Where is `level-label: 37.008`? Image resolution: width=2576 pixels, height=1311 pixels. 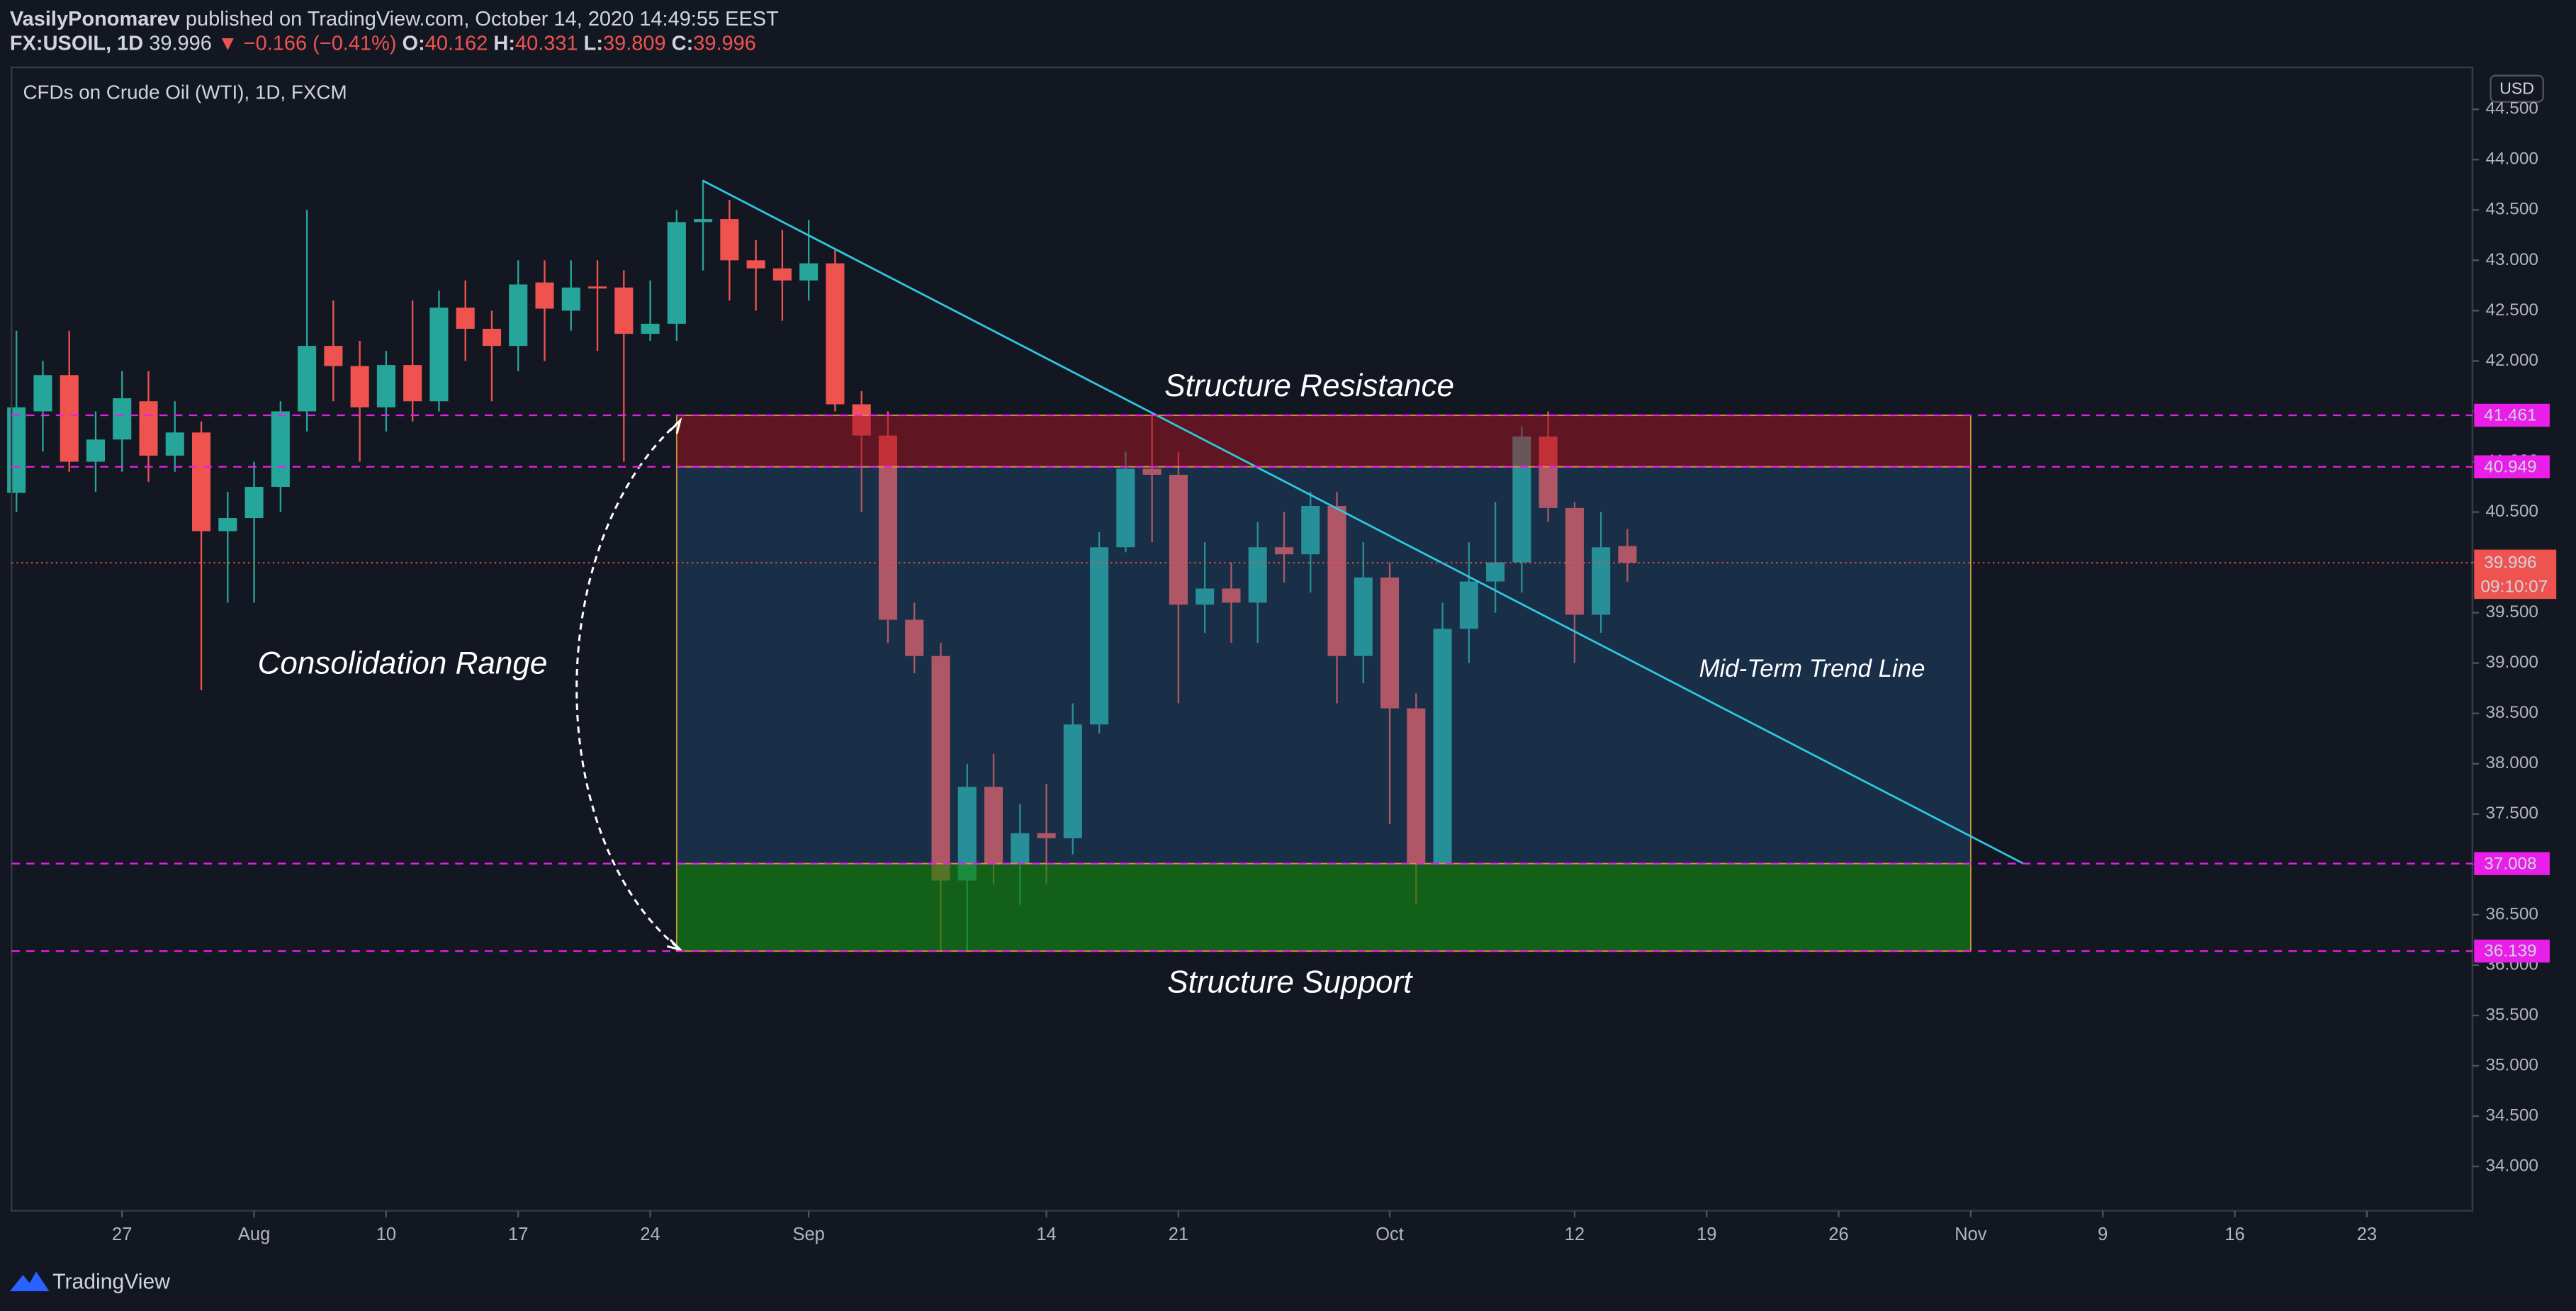 level-label: 37.008 is located at coordinates (2510, 863).